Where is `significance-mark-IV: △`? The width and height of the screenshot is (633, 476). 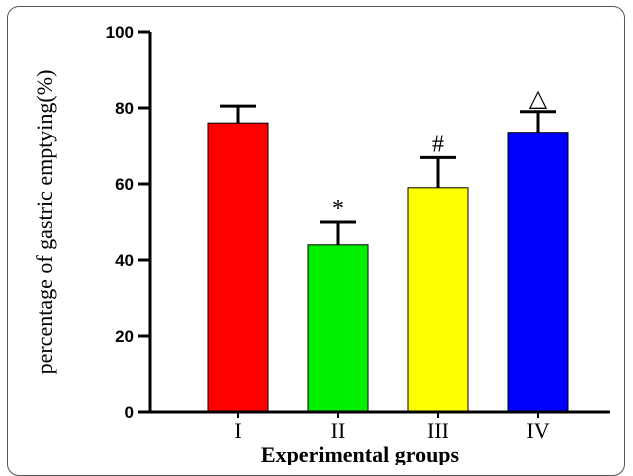
significance-mark-IV: △ is located at coordinates (538, 99).